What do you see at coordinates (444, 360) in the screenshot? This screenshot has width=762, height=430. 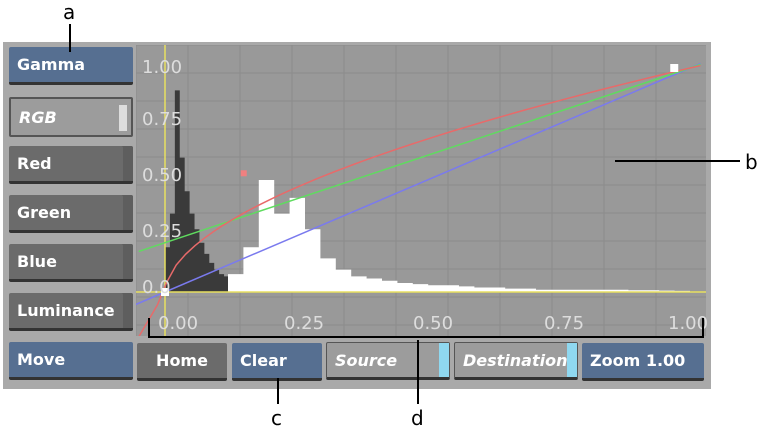 I see `source-indicator` at bounding box center [444, 360].